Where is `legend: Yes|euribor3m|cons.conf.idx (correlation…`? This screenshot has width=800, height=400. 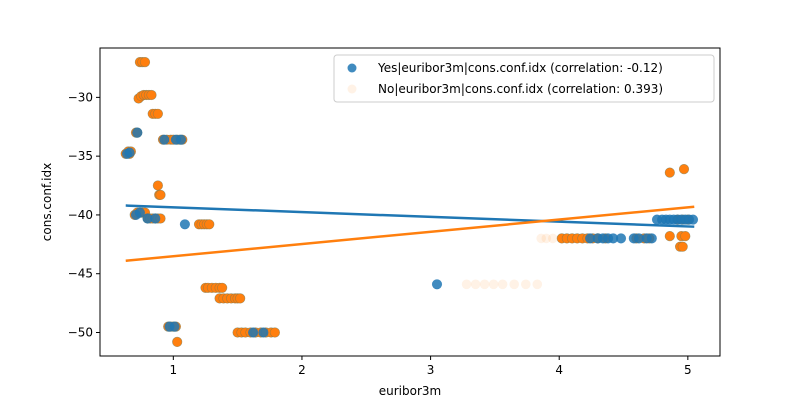 legend: Yes|euribor3m|cons.conf.idx (correlation… is located at coordinates (524, 78).